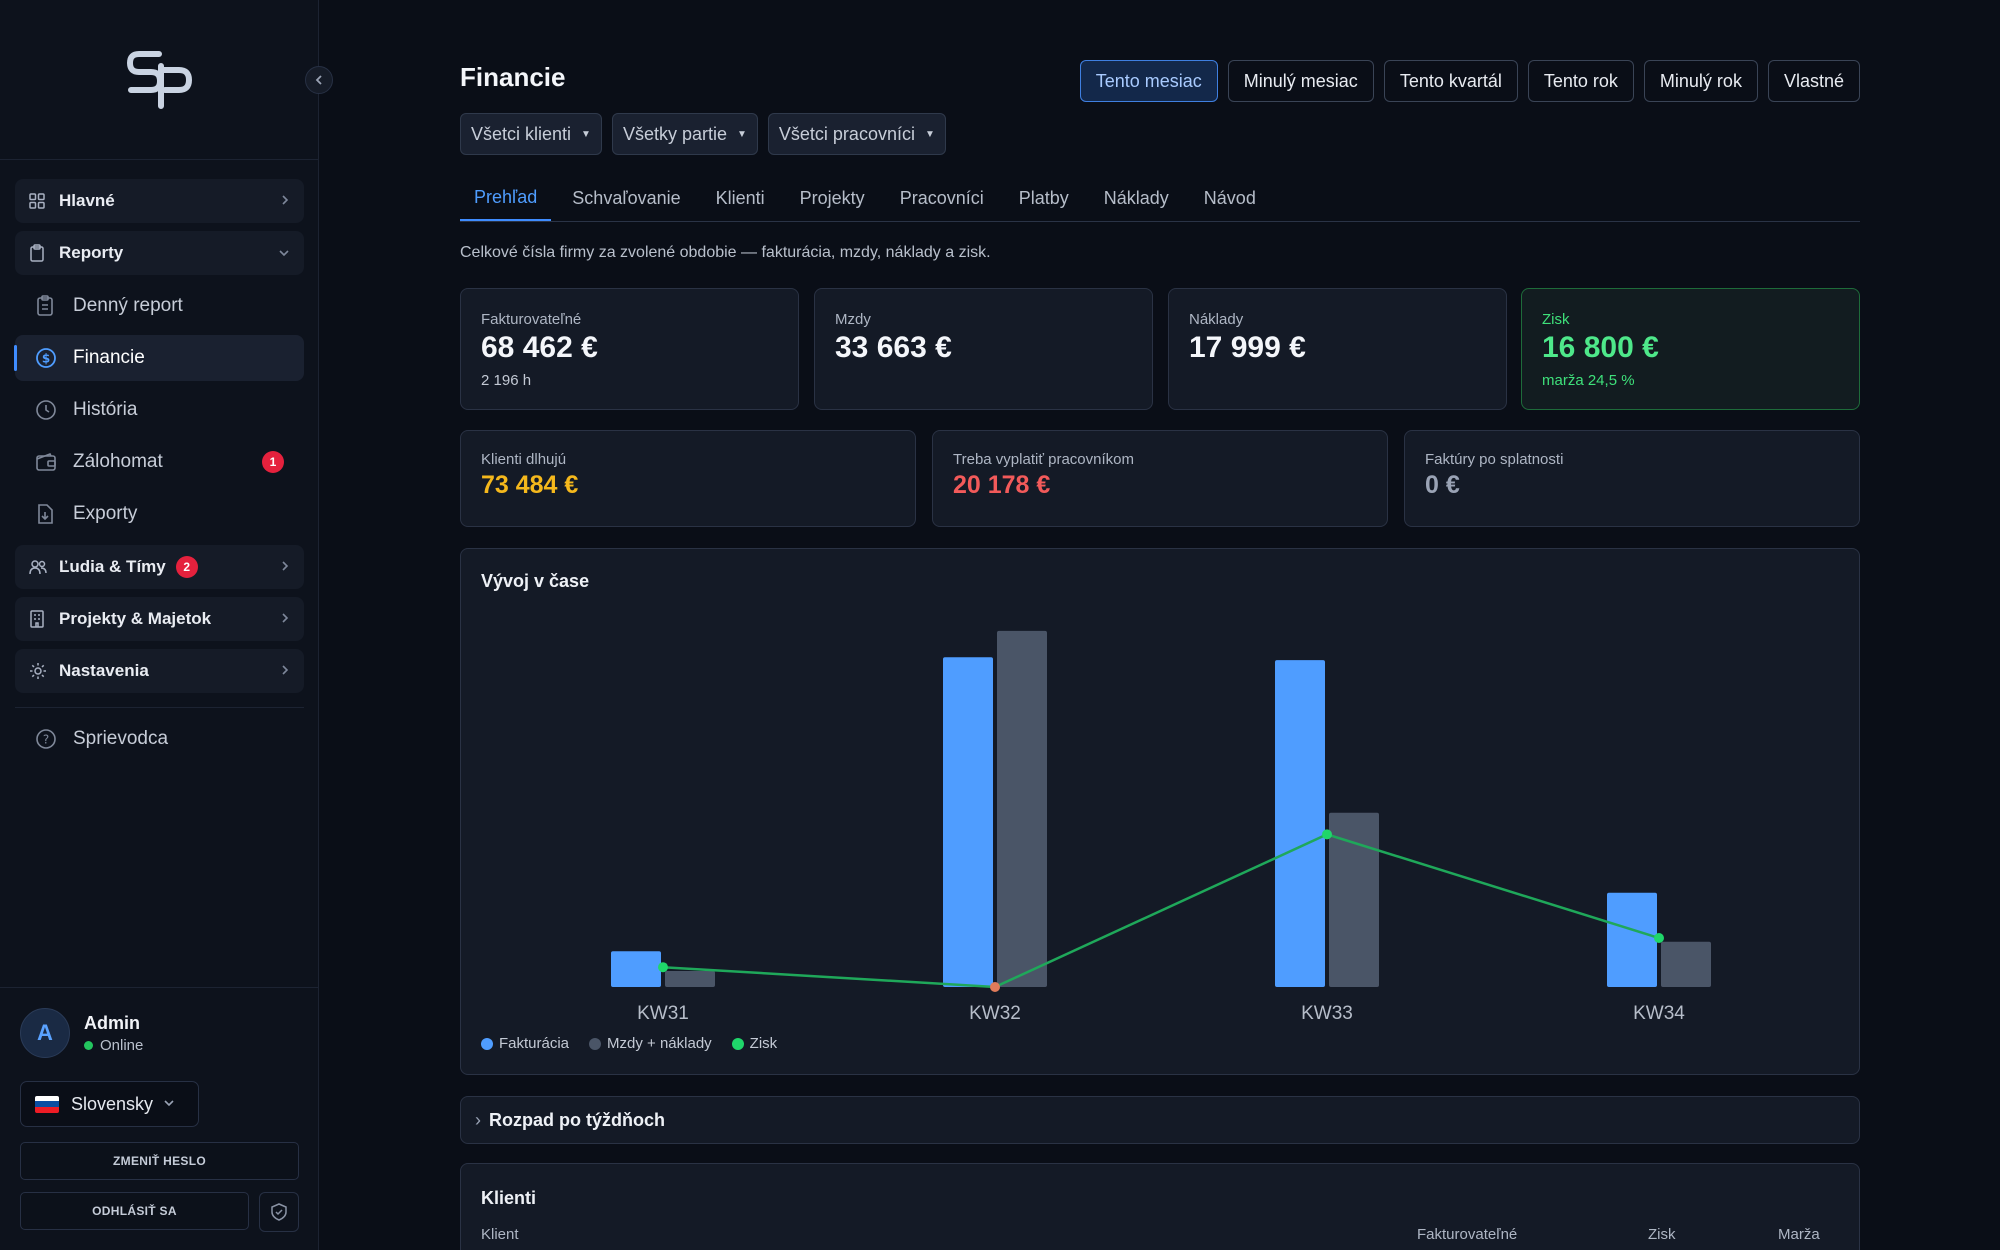 This screenshot has width=2000, height=1250. Describe the element at coordinates (688, 478) in the screenshot. I see `receivables-card: Klienti dlhujú 73 484 €` at that location.